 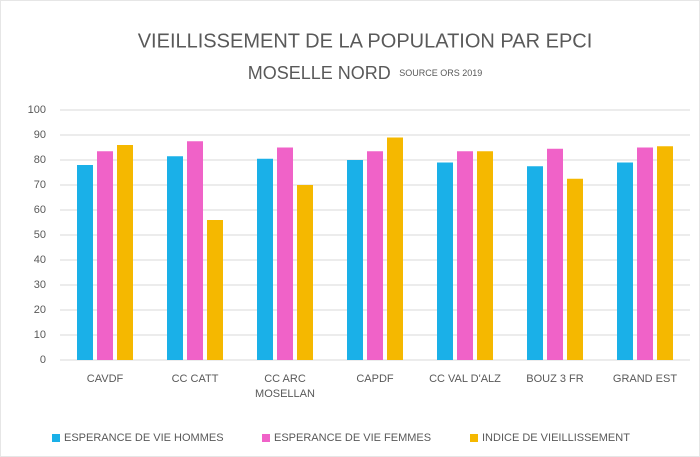 I want to click on x-tick-label: CC ARC MOSELLAN, so click(x=285, y=386).